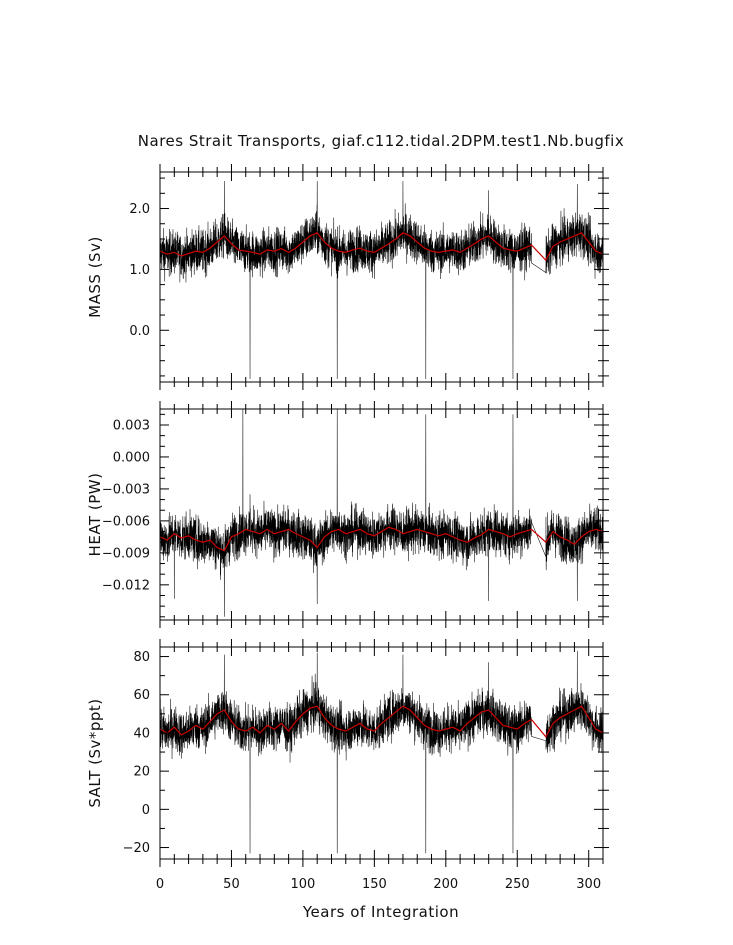 Image resolution: width=733 pixels, height=945 pixels. What do you see at coordinates (139, 209) in the screenshot?
I see `y-tick-label: 2.0` at bounding box center [139, 209].